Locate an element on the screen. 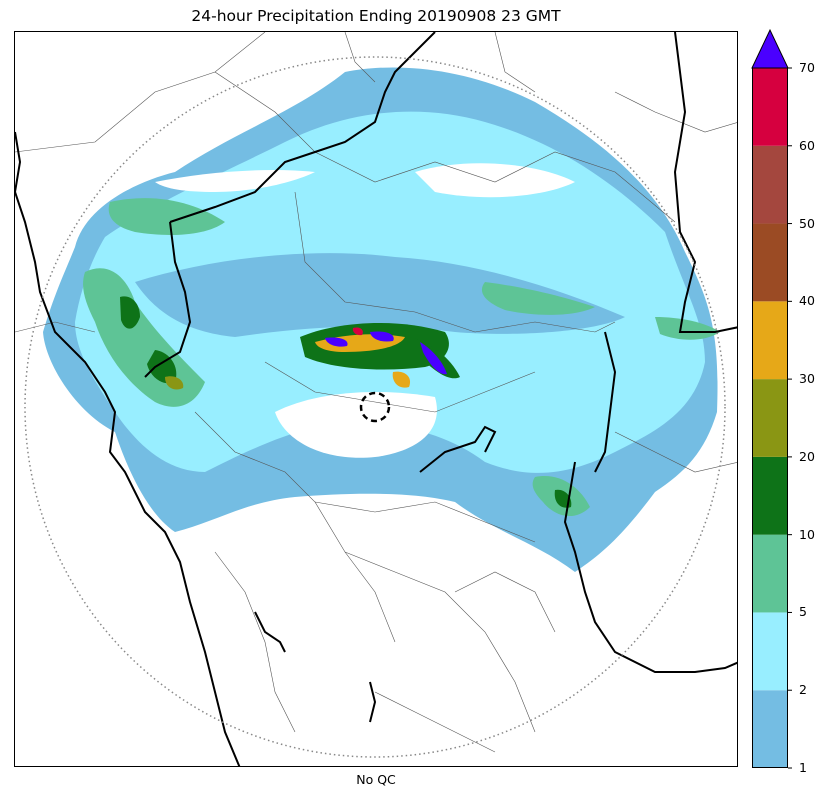 Image resolution: width=825 pixels, height=797 pixels. colorbar-svg is located at coordinates (771, 398).